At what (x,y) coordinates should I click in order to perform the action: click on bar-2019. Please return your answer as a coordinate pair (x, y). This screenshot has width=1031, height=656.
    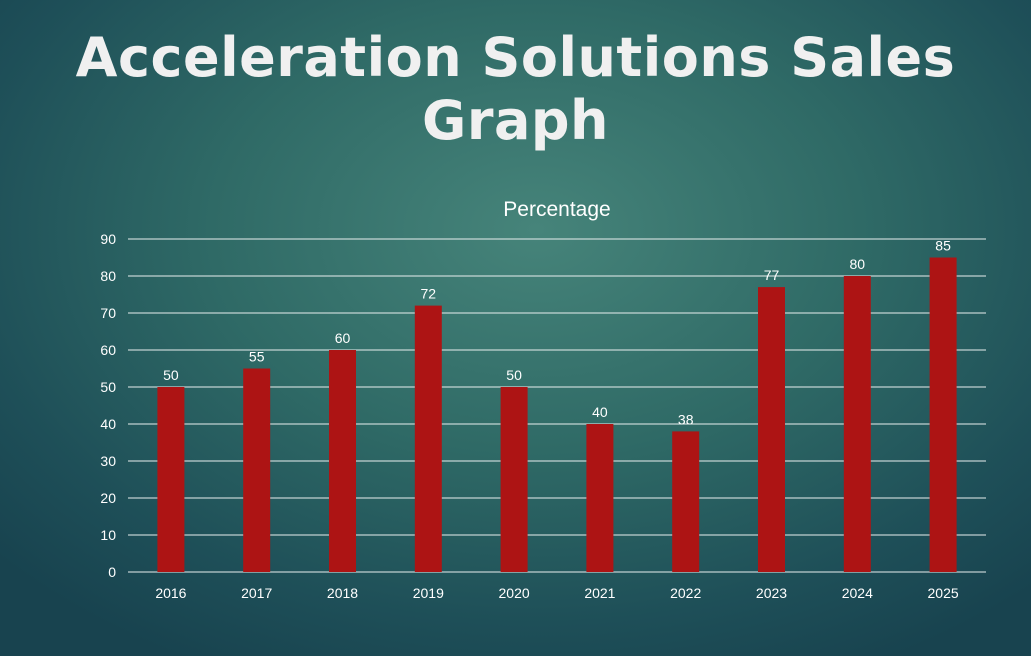
    Looking at the image, I should click on (428, 438).